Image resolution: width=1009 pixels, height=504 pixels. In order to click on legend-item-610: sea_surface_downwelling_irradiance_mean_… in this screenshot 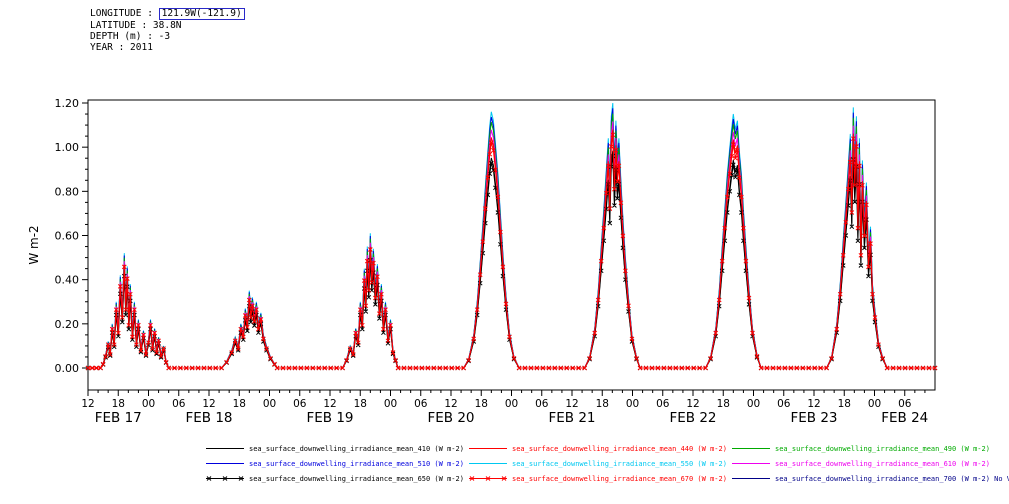, I will do `click(860, 463)`.